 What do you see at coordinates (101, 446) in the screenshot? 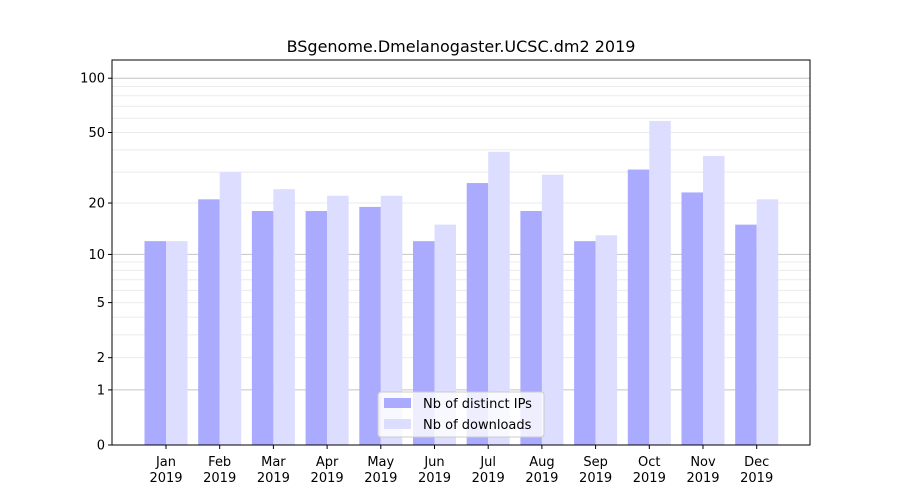
I see `y-tick-label: 0` at bounding box center [101, 446].